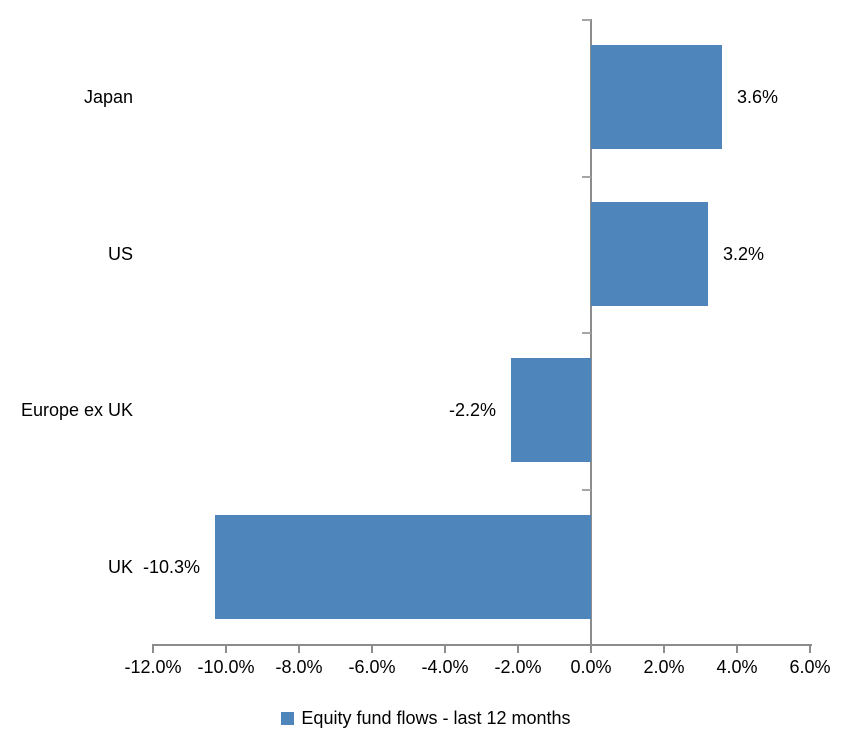 This screenshot has width=852, height=747. I want to click on x-axis-tick-label: 0.0%, so click(591, 667).